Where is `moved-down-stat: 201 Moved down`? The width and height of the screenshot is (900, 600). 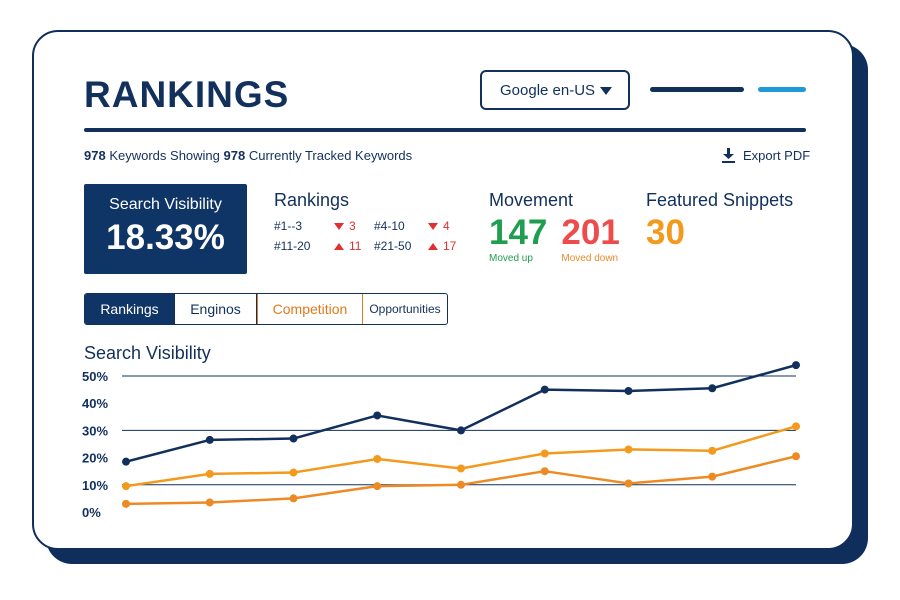
moved-down-stat: 201 Moved down is located at coordinates (590, 238).